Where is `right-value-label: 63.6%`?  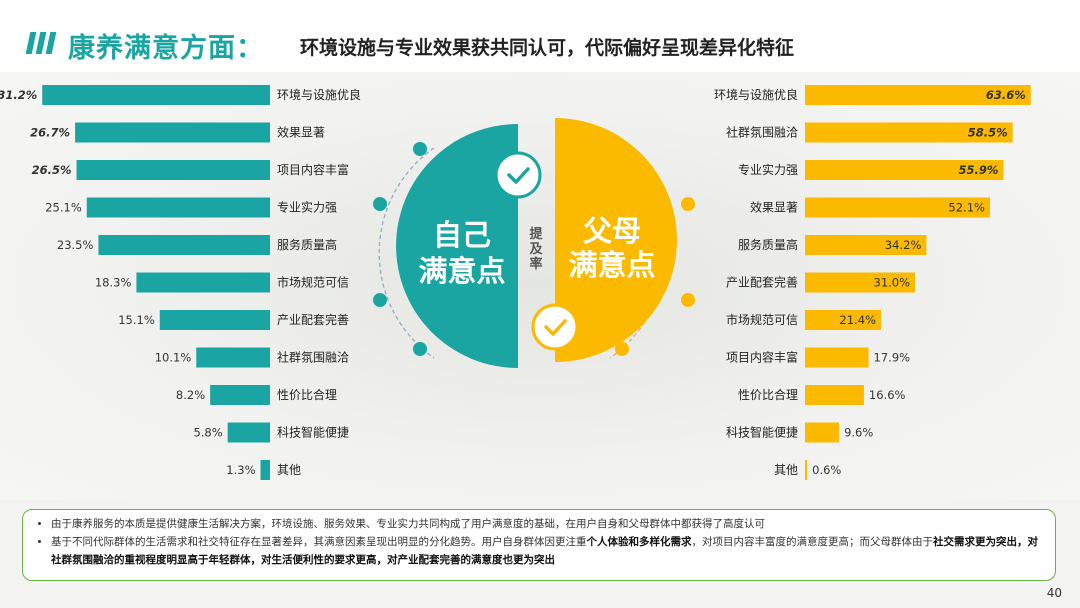
right-value-label: 63.6% is located at coordinates (1006, 95).